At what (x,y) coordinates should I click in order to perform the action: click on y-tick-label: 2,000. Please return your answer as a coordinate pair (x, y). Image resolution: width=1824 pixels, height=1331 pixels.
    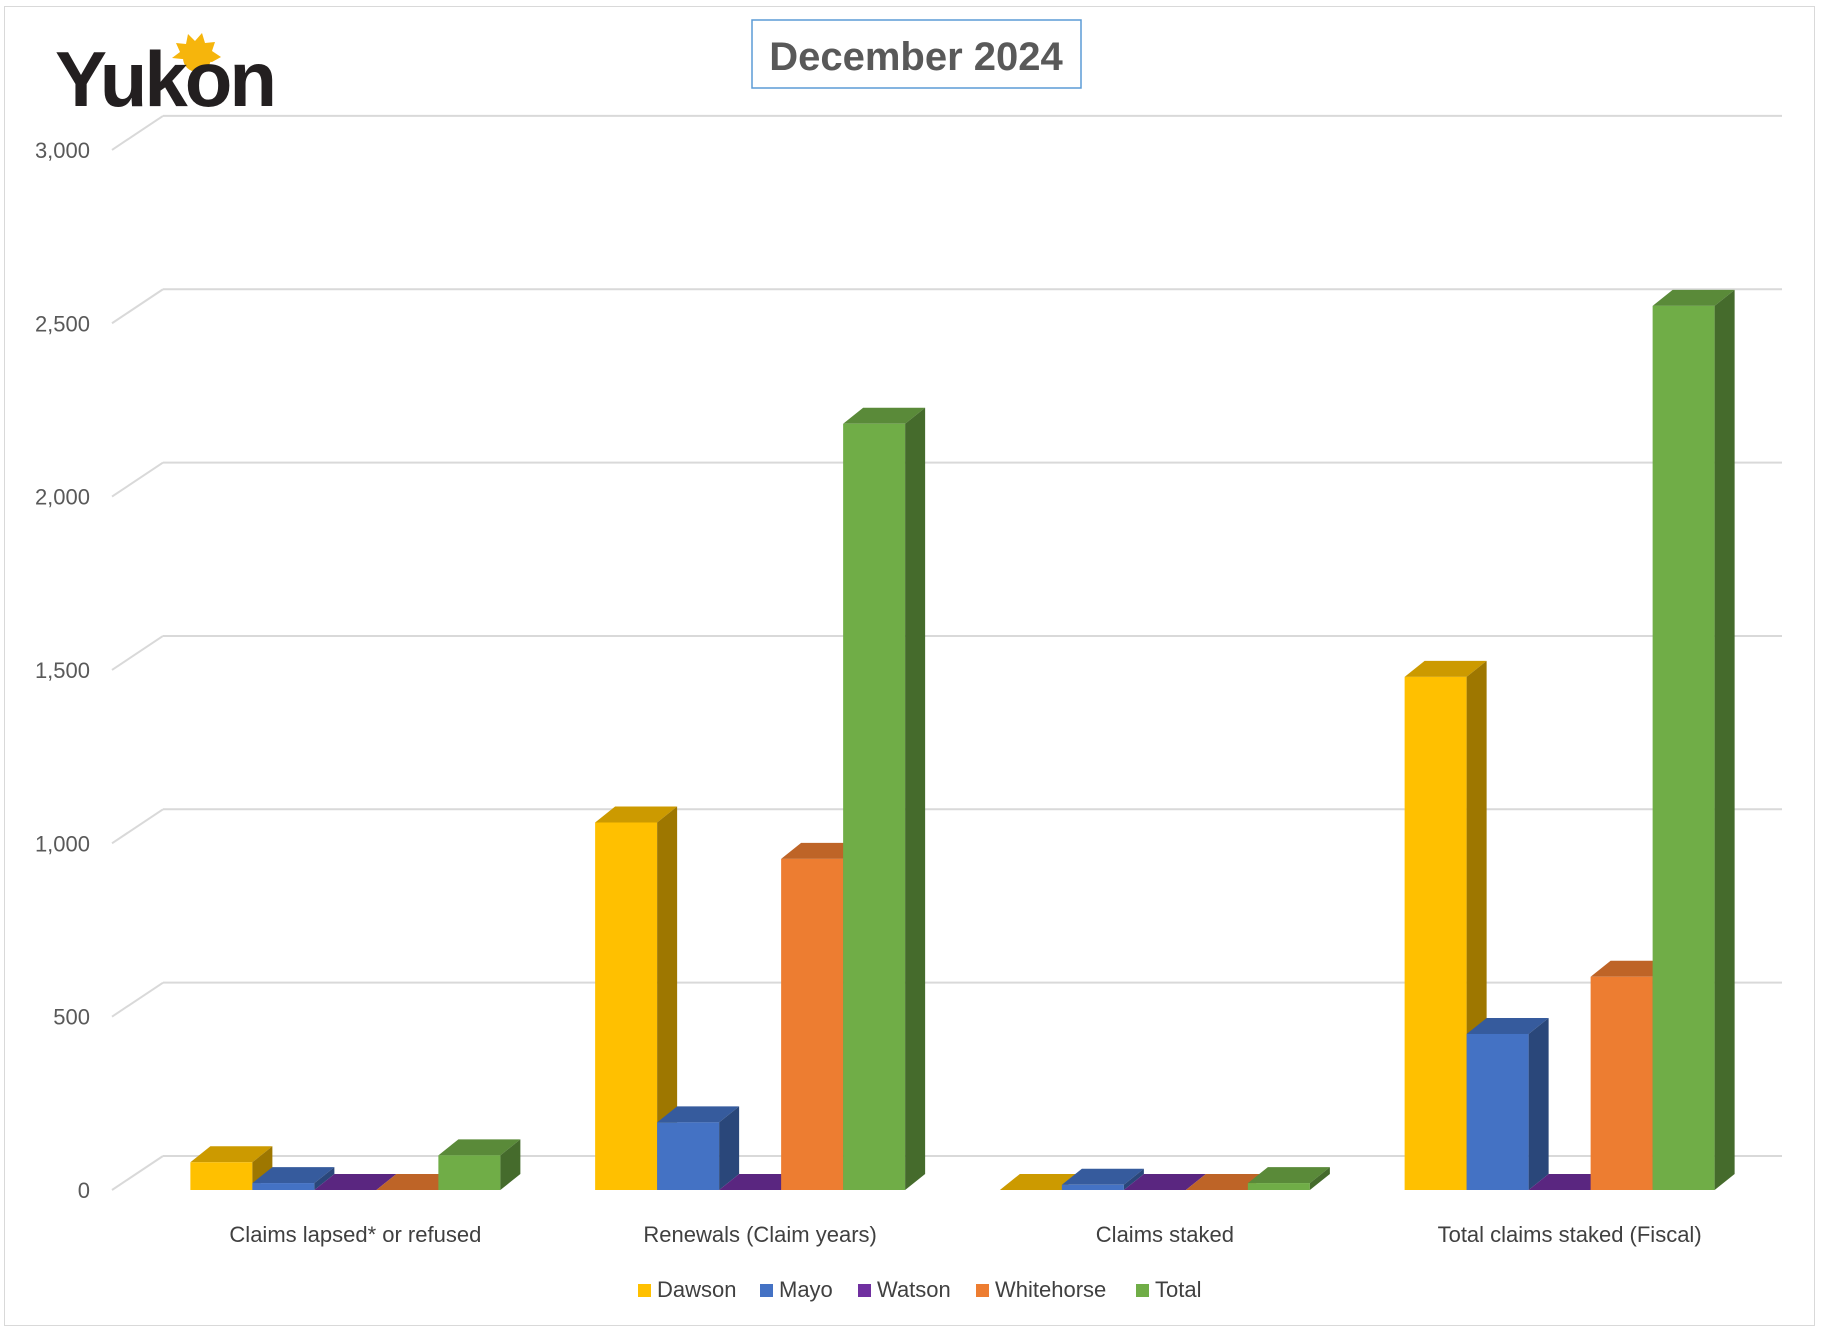
    Looking at the image, I should click on (62, 497).